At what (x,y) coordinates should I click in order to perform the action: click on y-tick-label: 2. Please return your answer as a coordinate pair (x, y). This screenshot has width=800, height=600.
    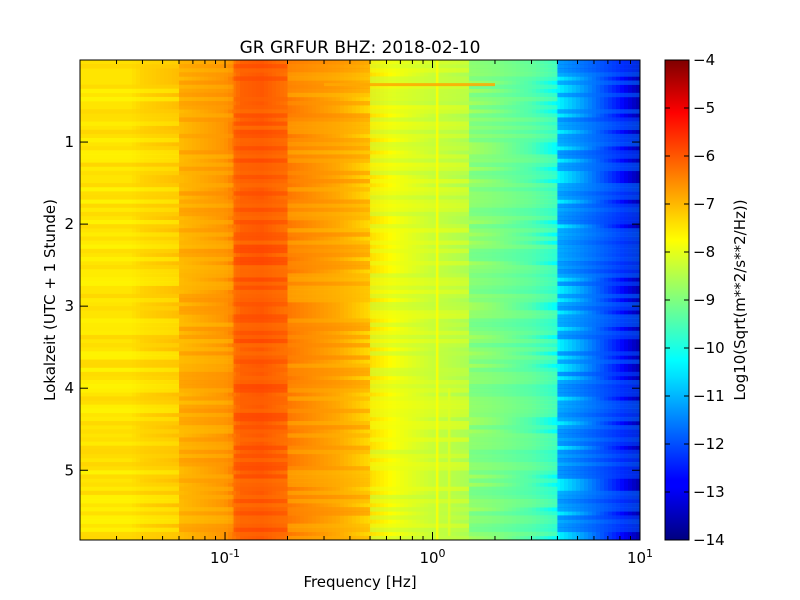
    Looking at the image, I should click on (69, 224).